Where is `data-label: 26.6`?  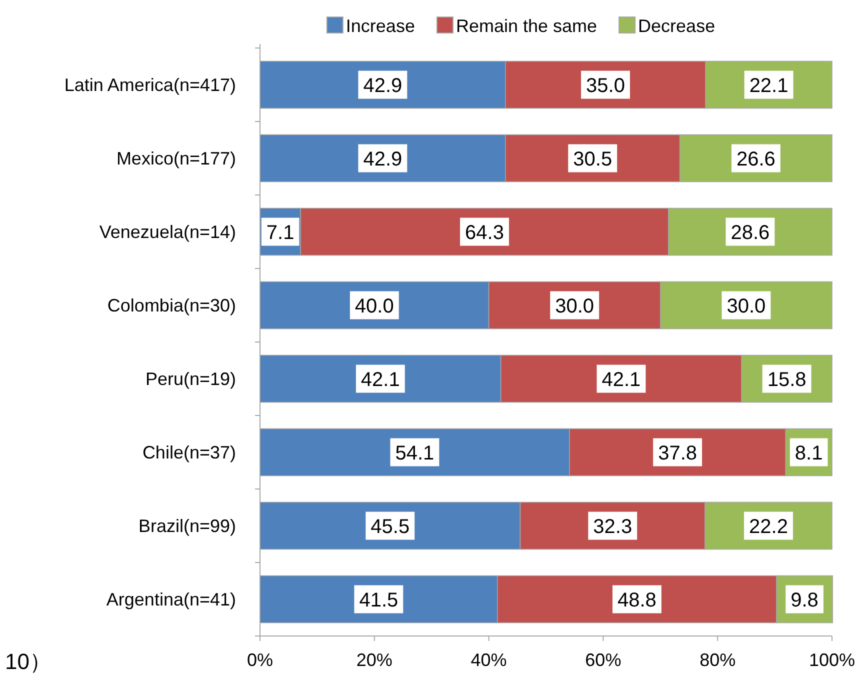 data-label: 26.6 is located at coordinates (756, 159).